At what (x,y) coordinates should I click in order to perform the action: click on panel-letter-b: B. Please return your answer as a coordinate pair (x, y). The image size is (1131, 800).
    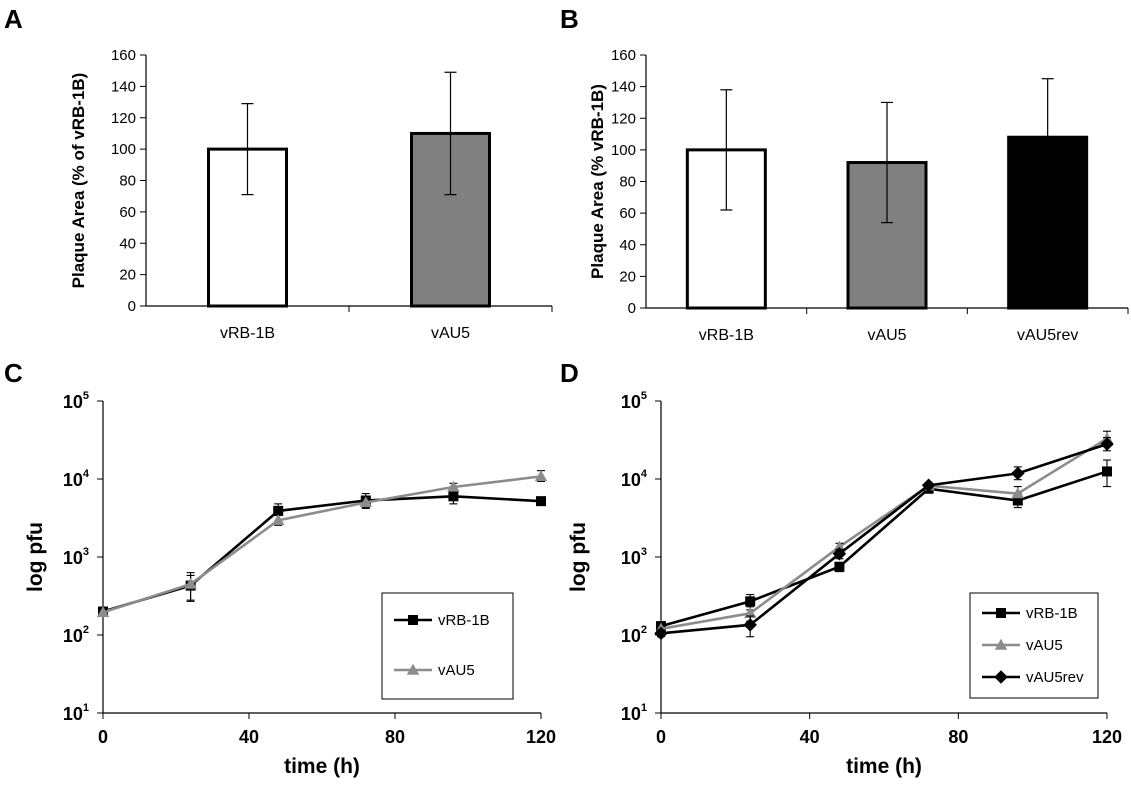
    Looking at the image, I should click on (569, 19).